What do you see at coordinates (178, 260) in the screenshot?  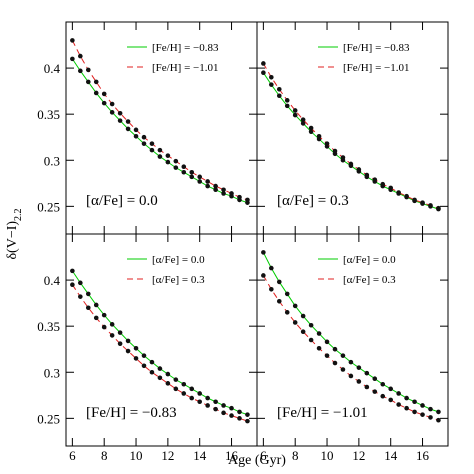 I see `legend-label: [α/Fe] = 0.0` at bounding box center [178, 260].